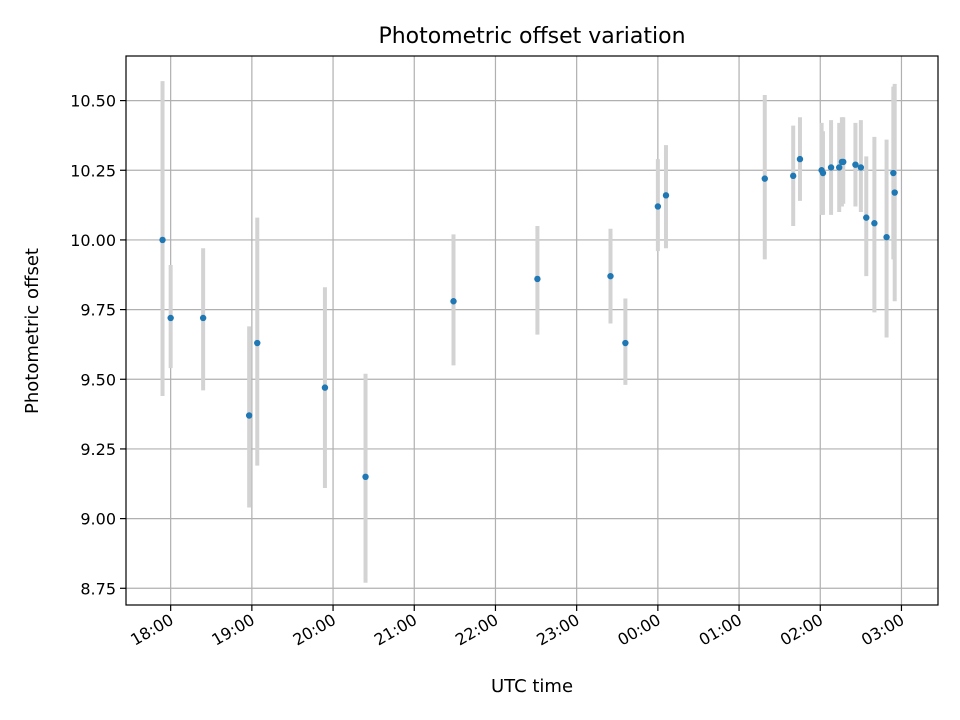 Image resolution: width=960 pixels, height=720 pixels. I want to click on y-tick-label: 9.75, so click(98, 310).